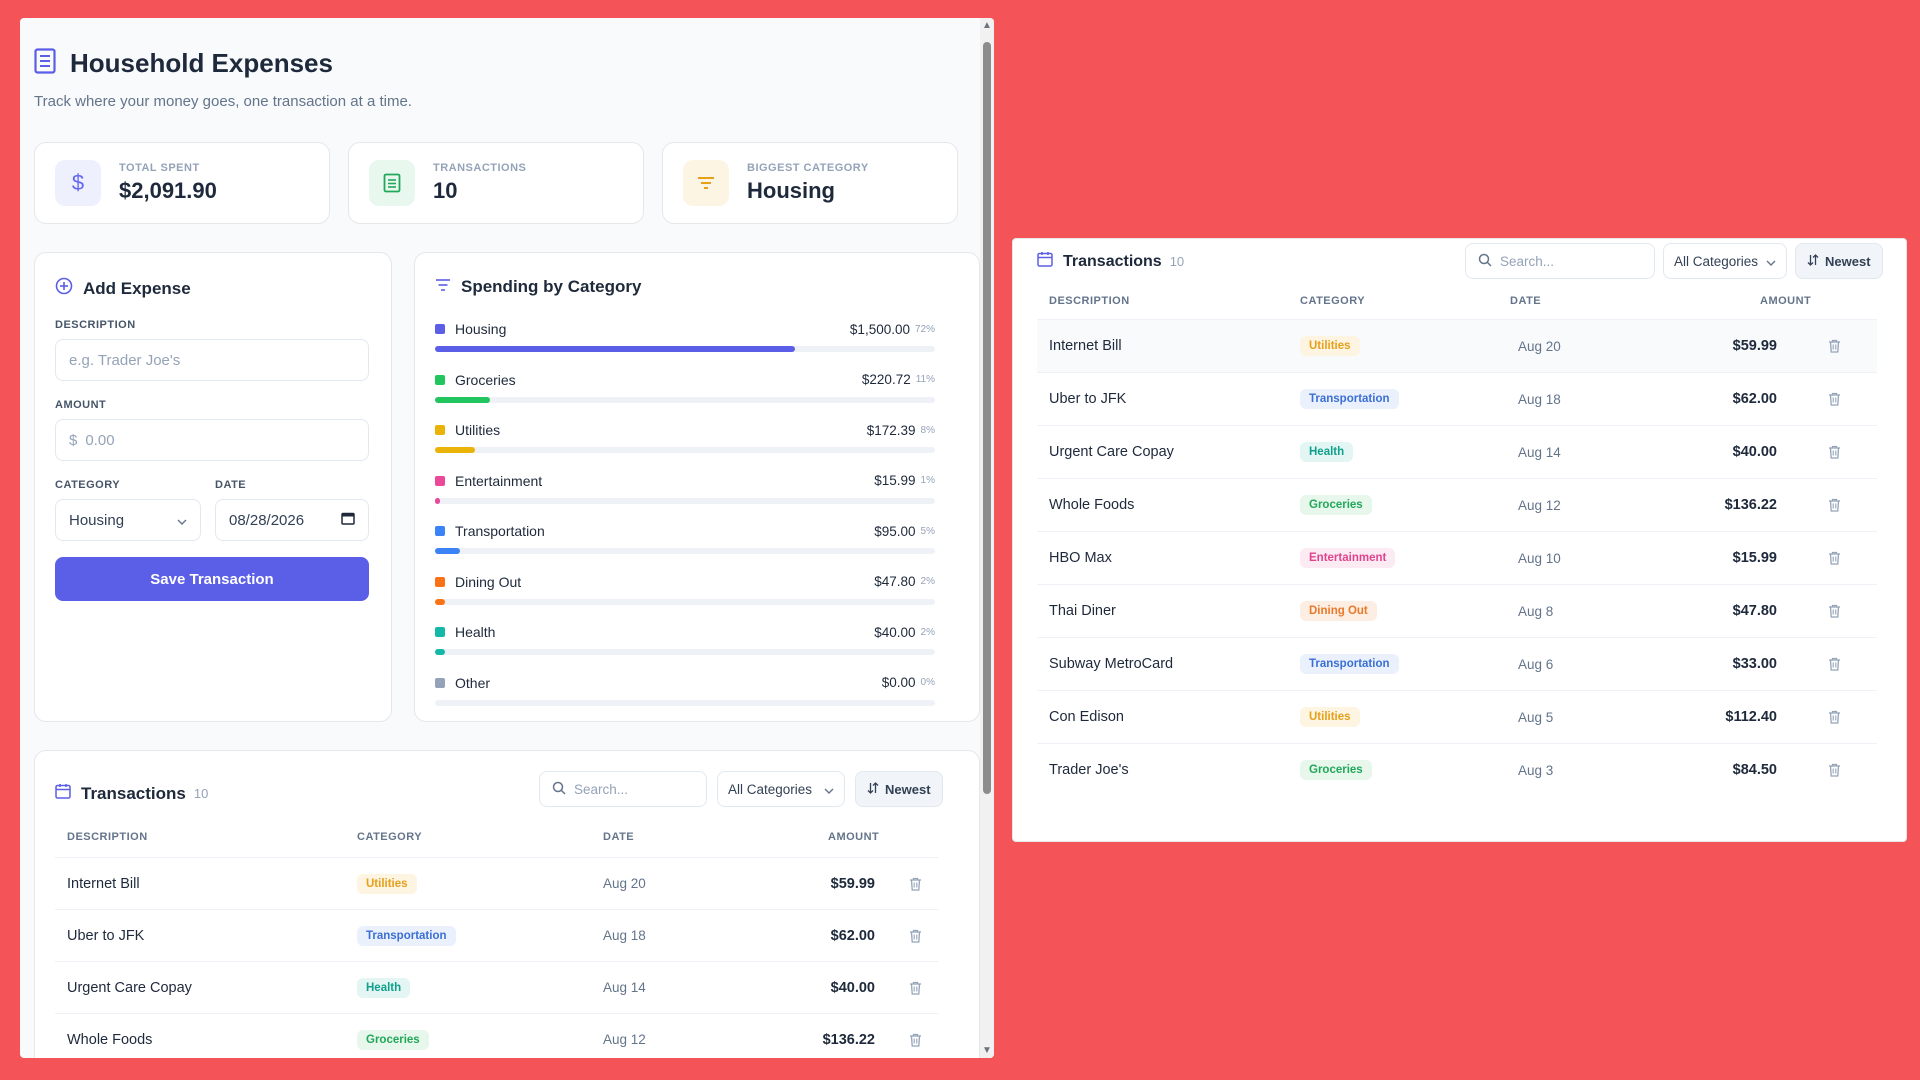 This screenshot has width=1920, height=1080. I want to click on category-amount: $40.00, so click(895, 632).